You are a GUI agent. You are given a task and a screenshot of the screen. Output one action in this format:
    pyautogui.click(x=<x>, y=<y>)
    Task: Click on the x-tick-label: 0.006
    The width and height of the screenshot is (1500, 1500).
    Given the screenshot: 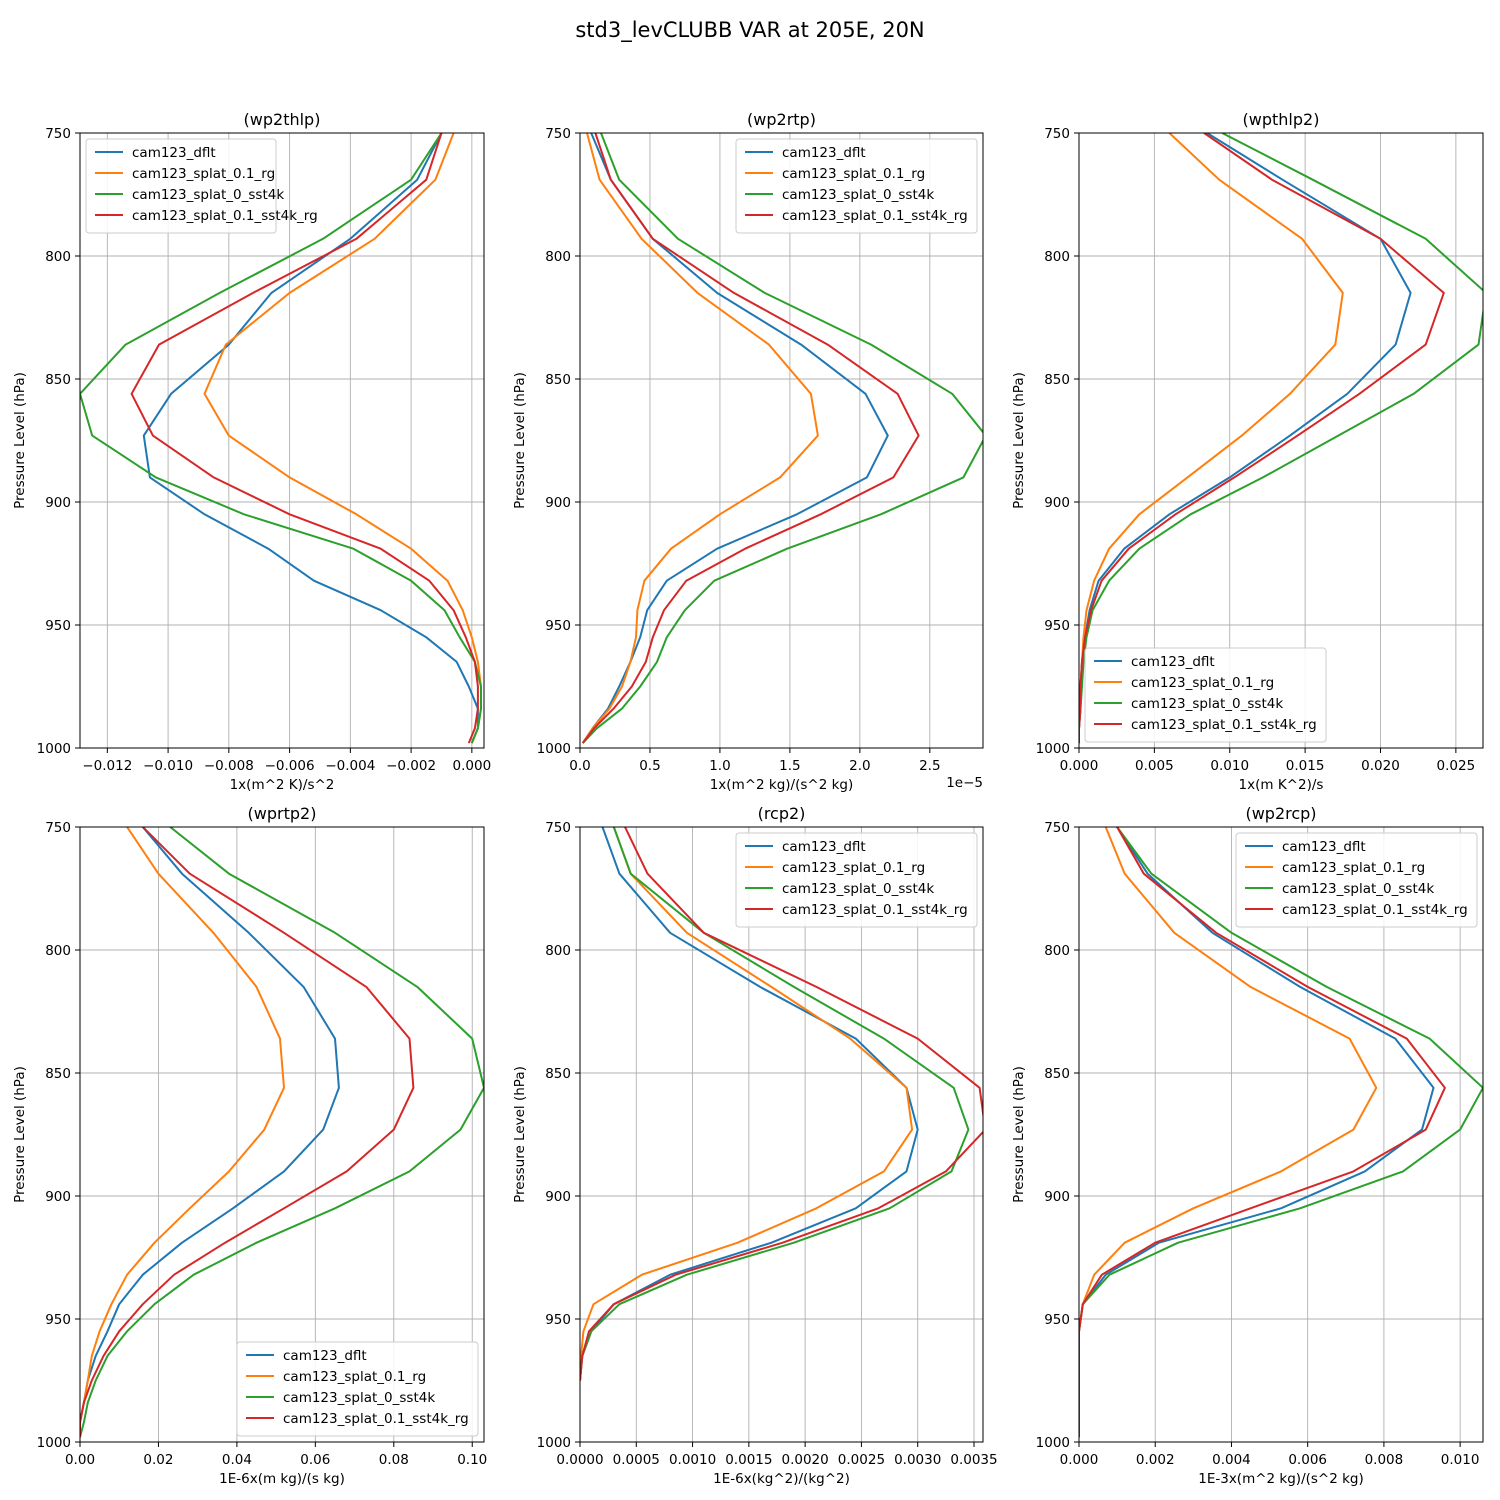 What is the action you would take?
    pyautogui.click(x=1307, y=1460)
    